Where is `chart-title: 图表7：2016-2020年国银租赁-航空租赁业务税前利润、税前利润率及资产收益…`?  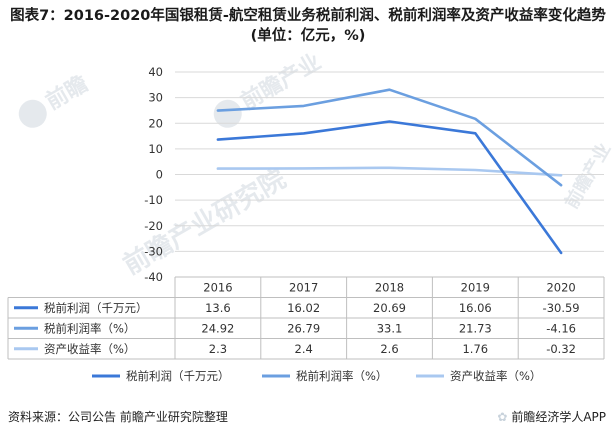
chart-title: 图表7：2016-2020年国银租赁-航空租赁业务税前利润、税前利润率及资产收益… is located at coordinates (308, 26).